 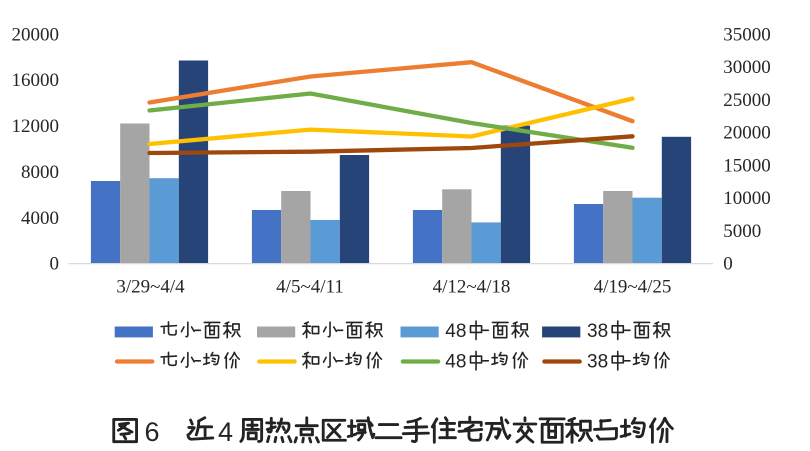 I want to click on svg-text: 6, so click(x=152, y=432).